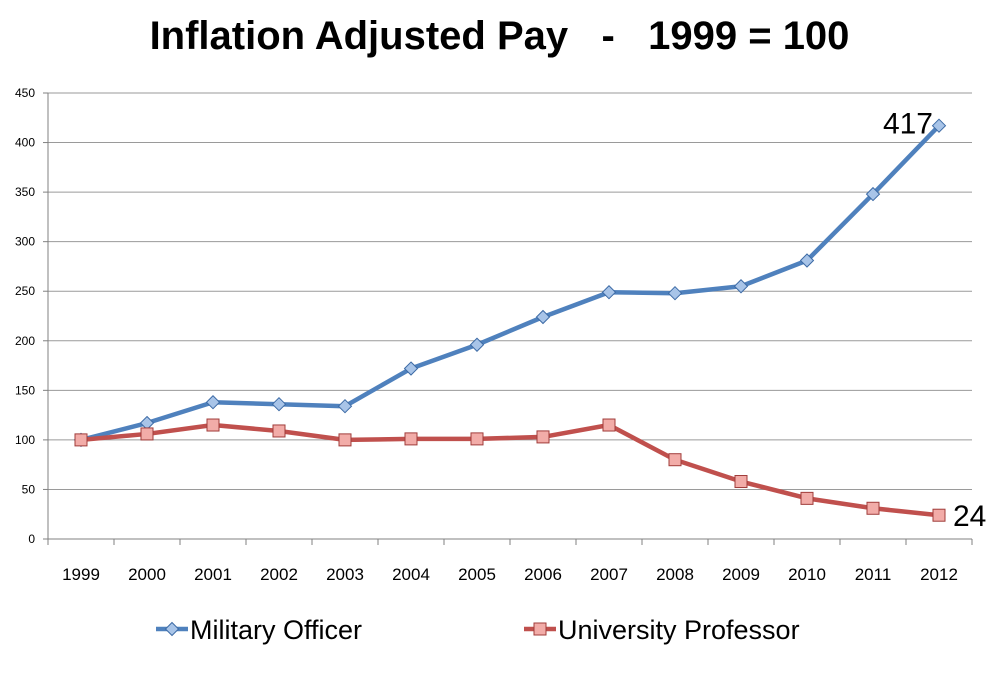 Image resolution: width=999 pixels, height=677 pixels. What do you see at coordinates (908, 124) in the screenshot?
I see `data-label-end: 417` at bounding box center [908, 124].